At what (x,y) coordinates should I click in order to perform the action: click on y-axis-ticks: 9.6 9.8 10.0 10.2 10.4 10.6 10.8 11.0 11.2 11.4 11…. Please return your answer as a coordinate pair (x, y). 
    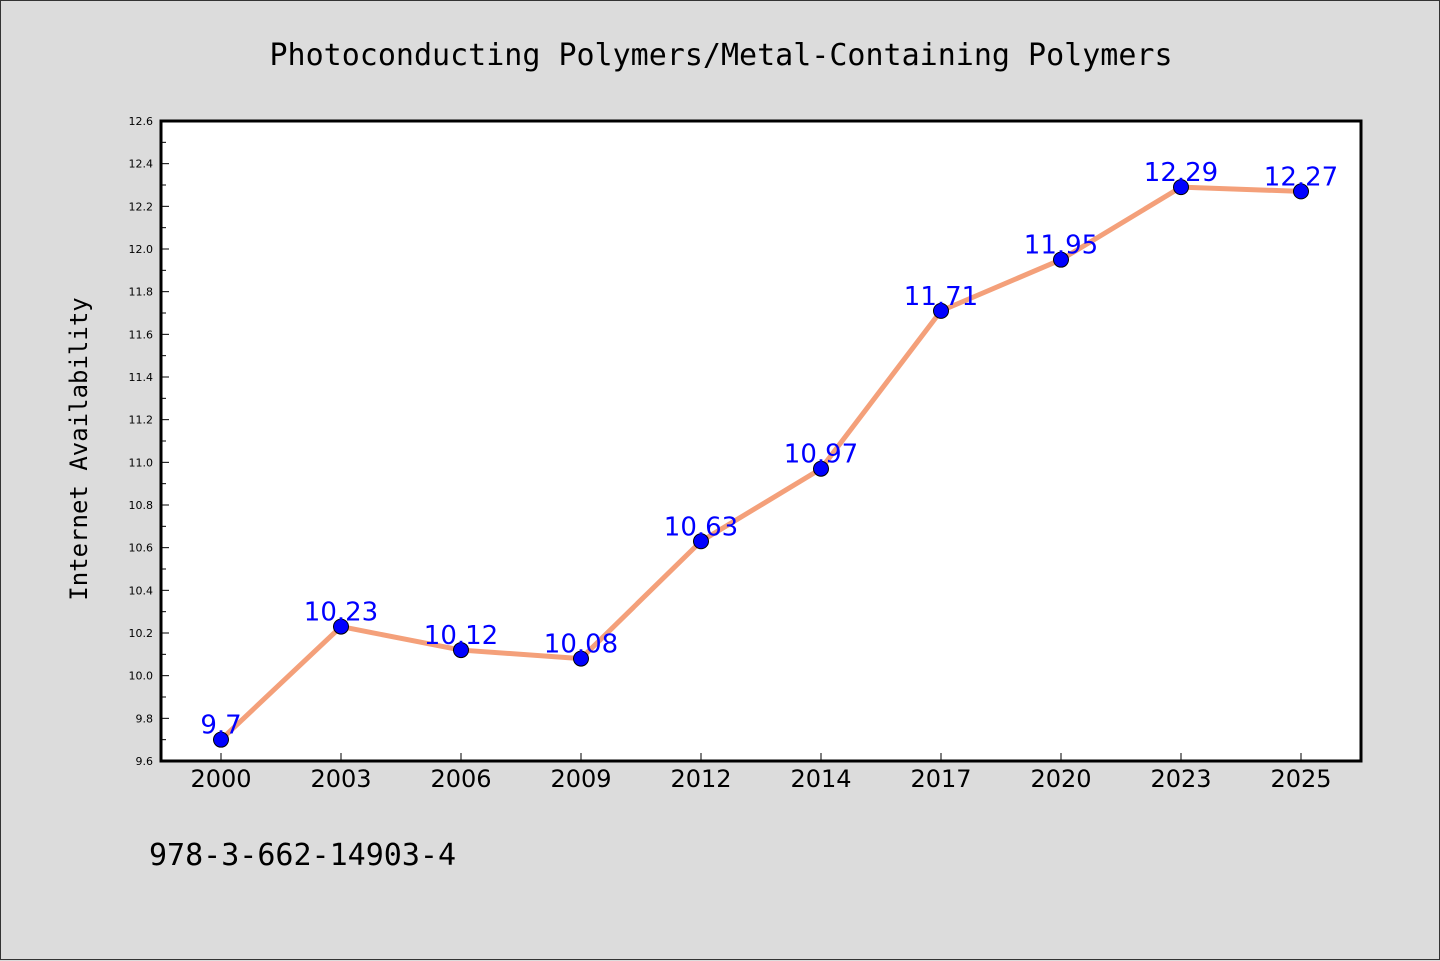
    Looking at the image, I should click on (149, 441).